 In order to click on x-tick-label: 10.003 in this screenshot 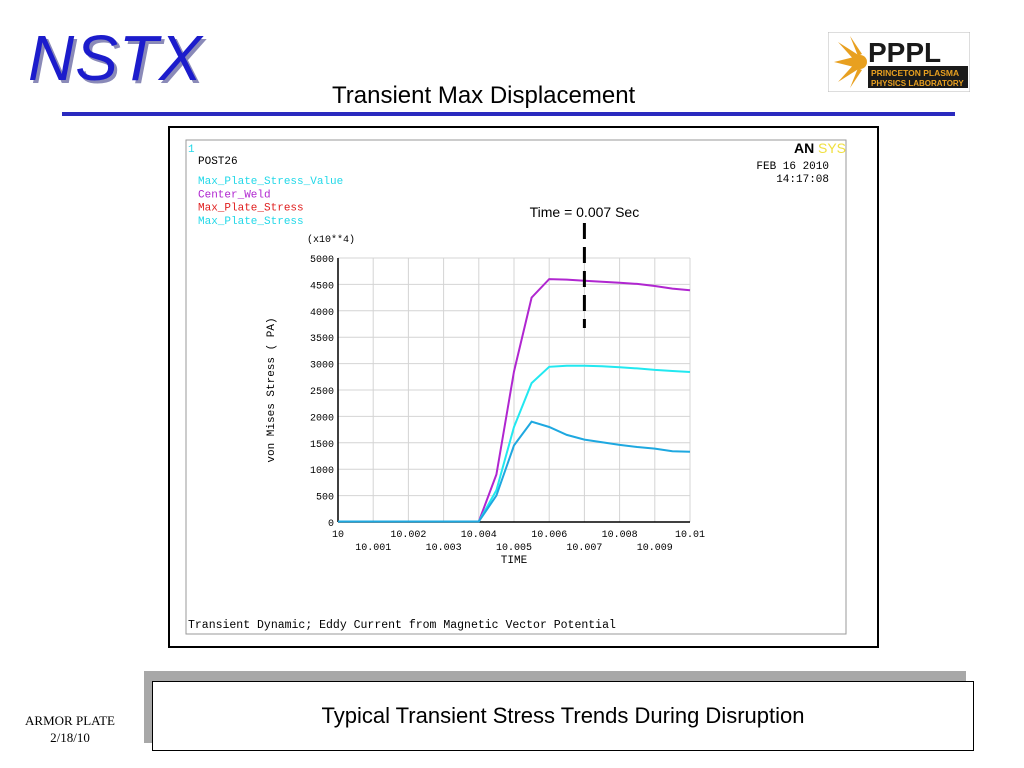, I will do `click(444, 548)`.